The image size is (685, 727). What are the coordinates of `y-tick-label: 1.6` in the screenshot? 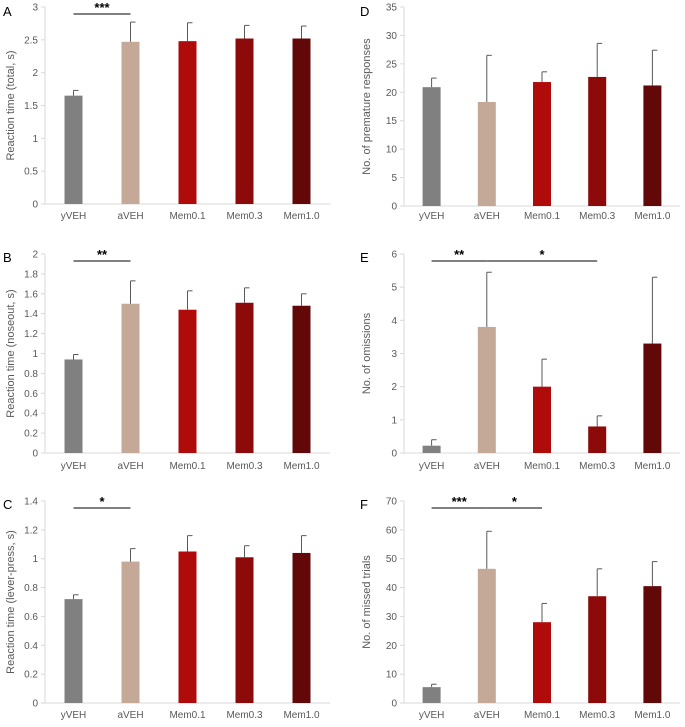 It's located at (31, 294).